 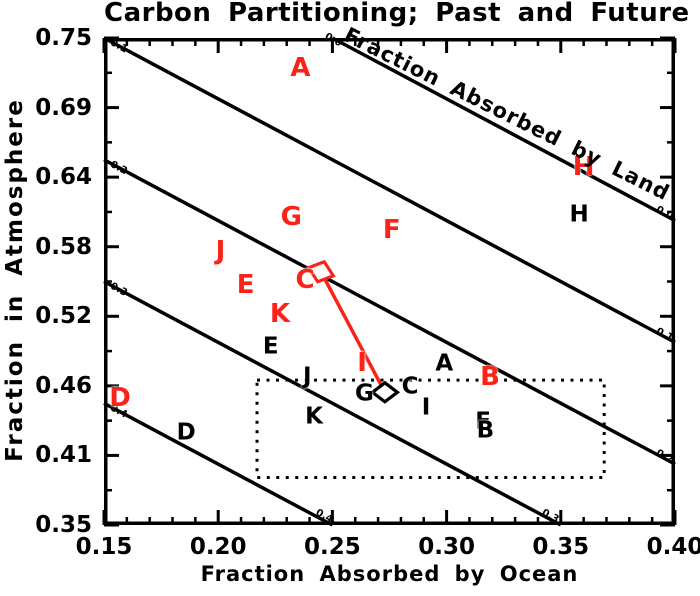 What do you see at coordinates (362, 363) in the screenshot?
I see `model-point-red-I: I` at bounding box center [362, 363].